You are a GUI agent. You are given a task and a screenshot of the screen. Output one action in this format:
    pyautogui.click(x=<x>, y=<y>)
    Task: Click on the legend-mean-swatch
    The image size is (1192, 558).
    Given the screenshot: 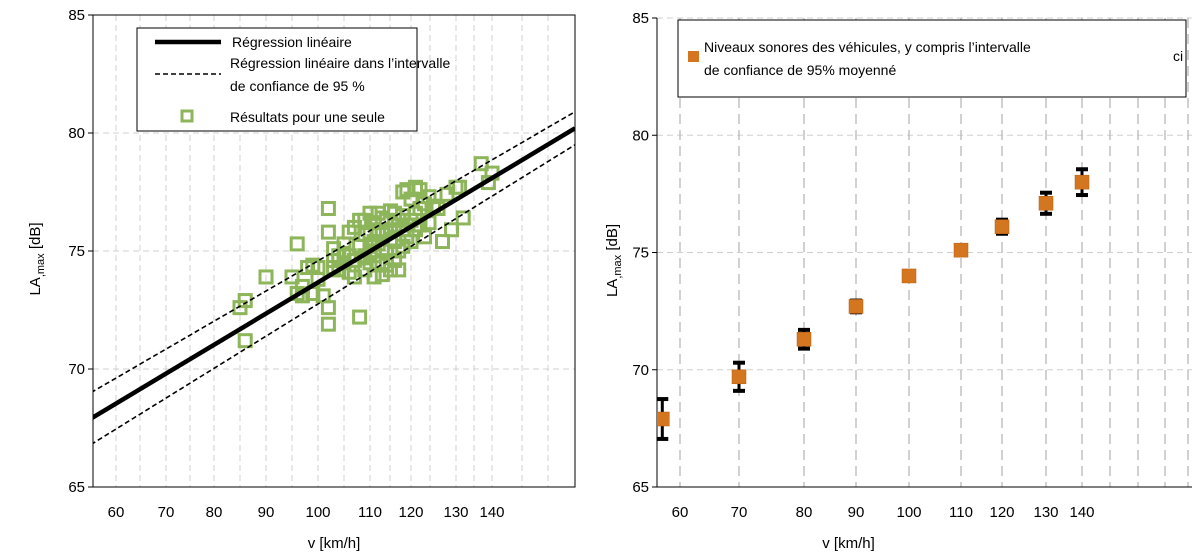 What is the action you would take?
    pyautogui.click(x=693, y=56)
    